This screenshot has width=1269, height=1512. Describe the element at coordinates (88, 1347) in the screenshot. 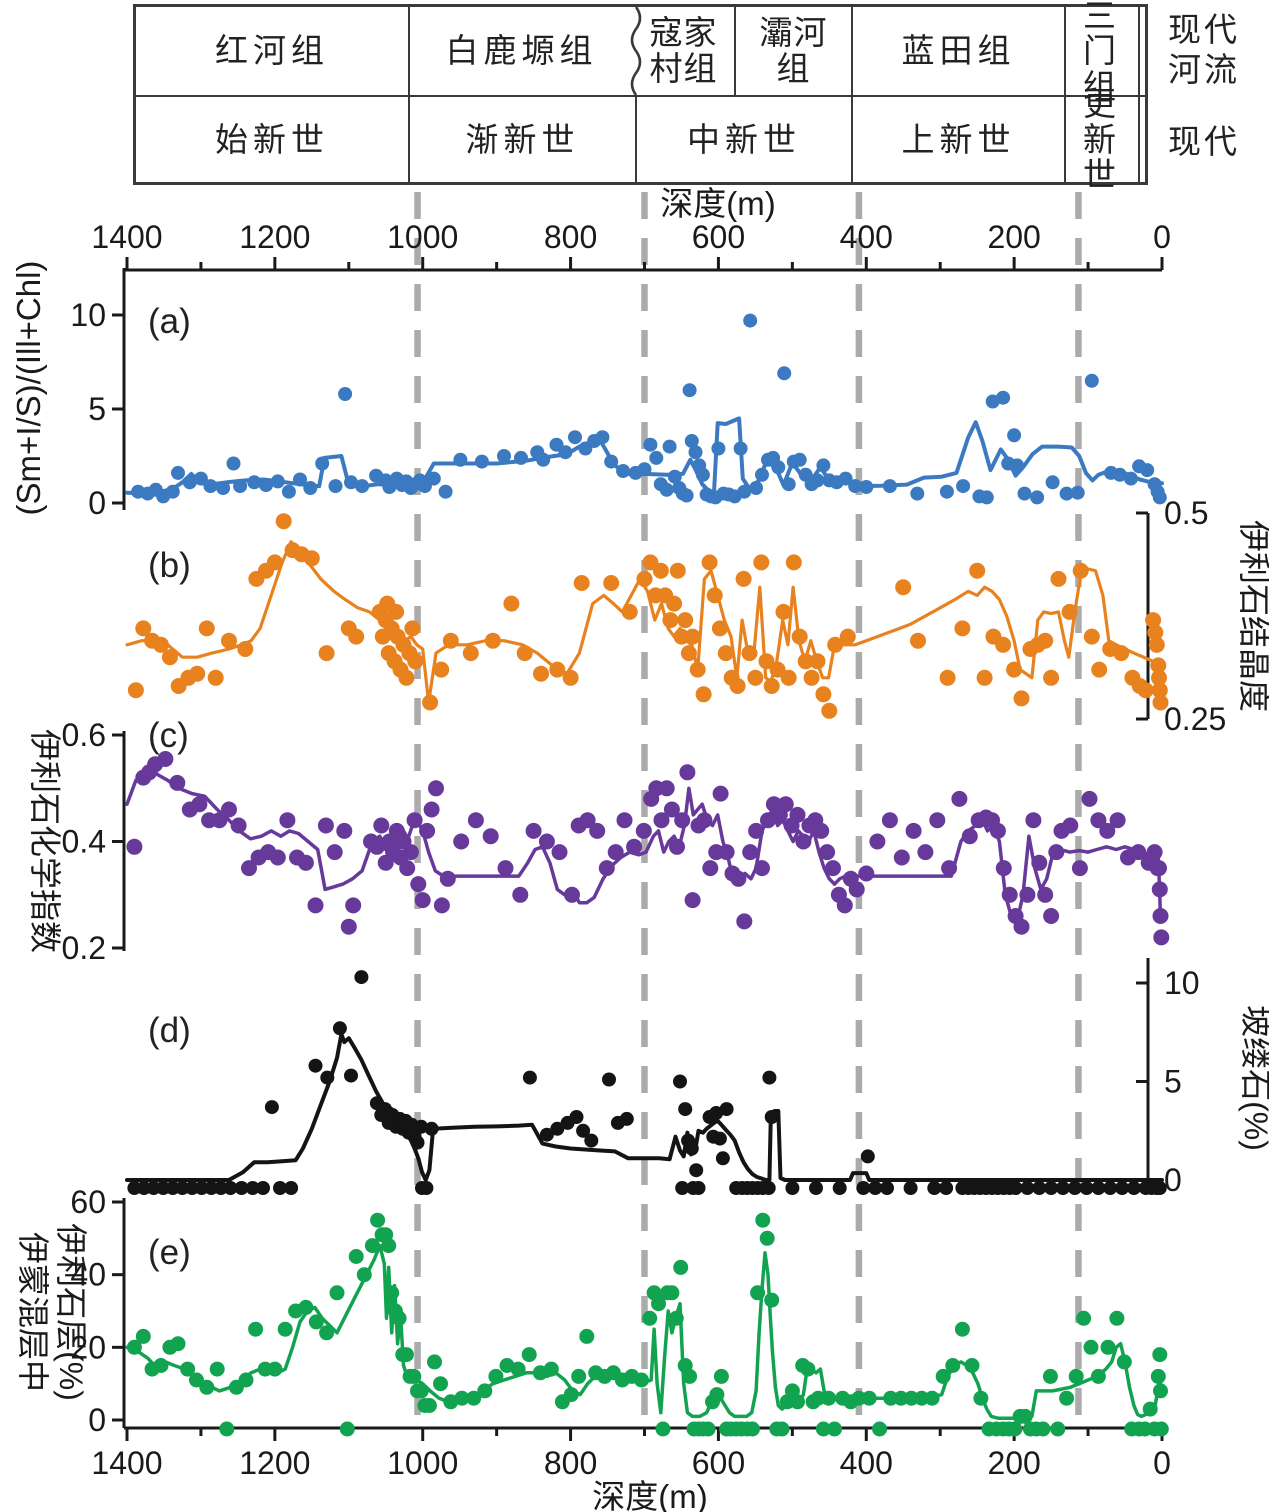

I see `value-tick-label: 20` at that location.